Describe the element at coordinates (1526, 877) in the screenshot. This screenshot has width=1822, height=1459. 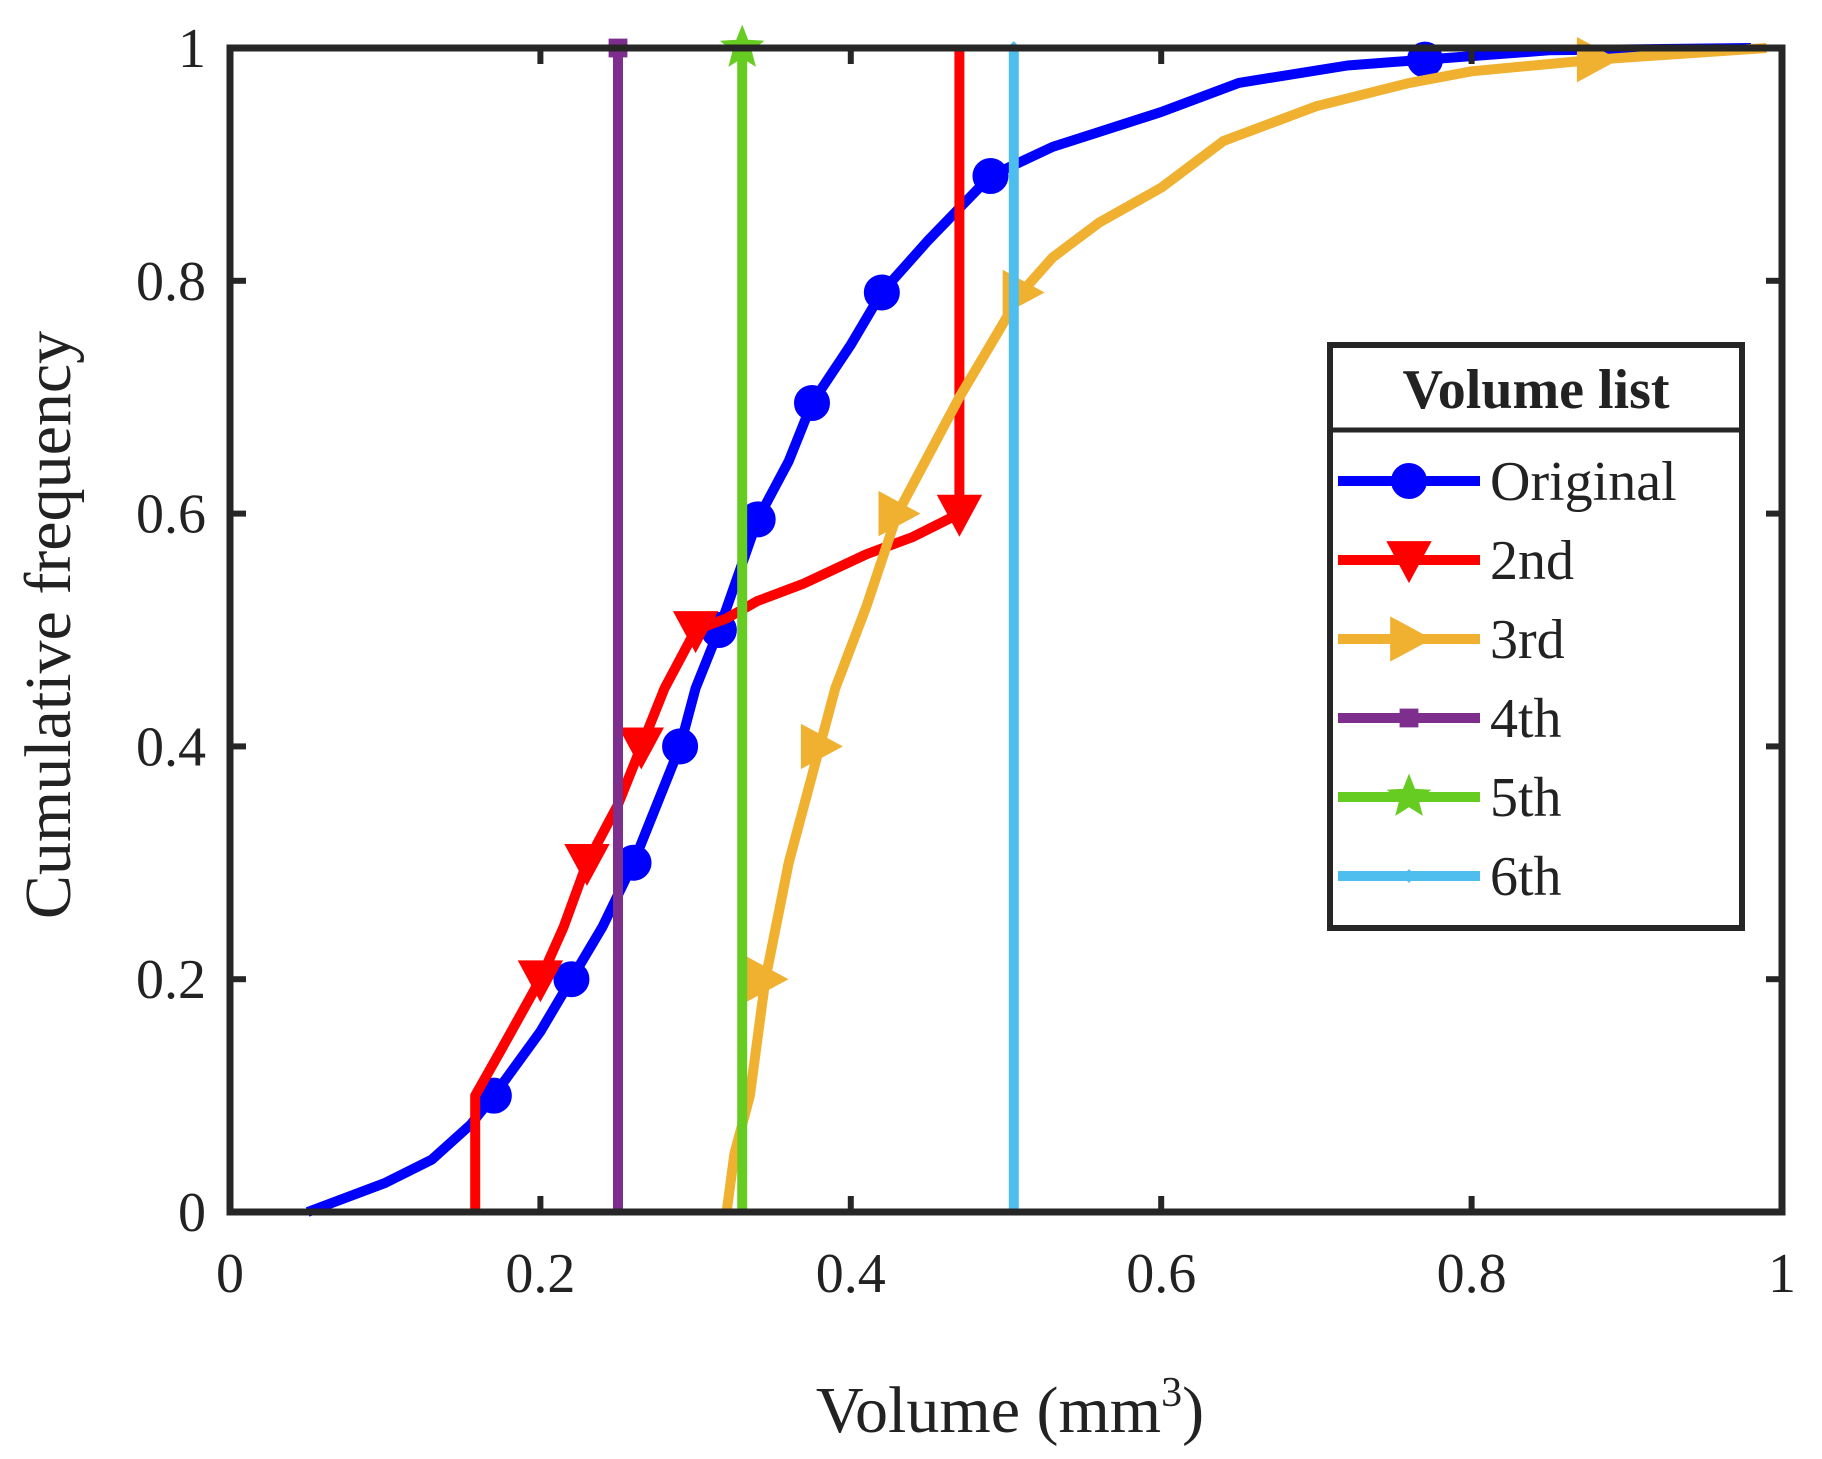
I see `legend-label-6th: 6th` at that location.